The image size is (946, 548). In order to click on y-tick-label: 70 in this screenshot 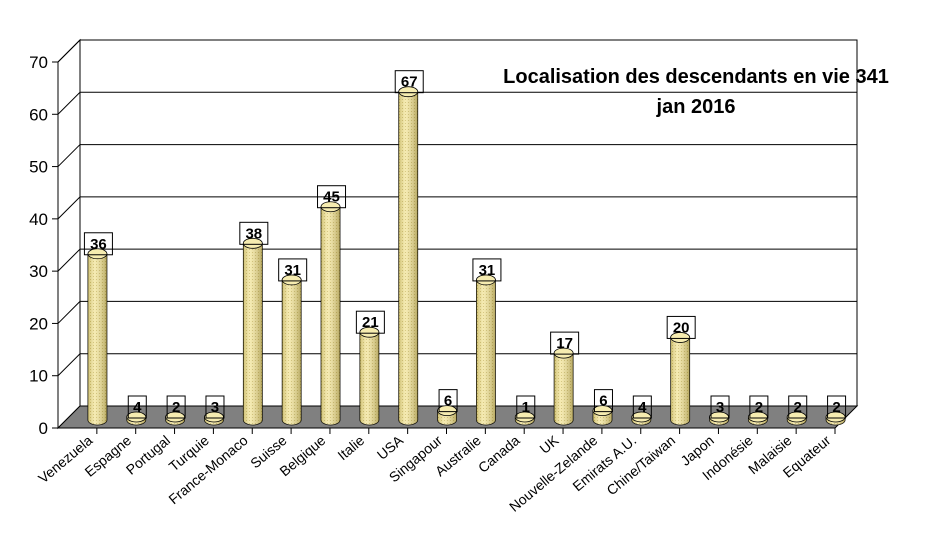, I will do `click(38, 62)`.